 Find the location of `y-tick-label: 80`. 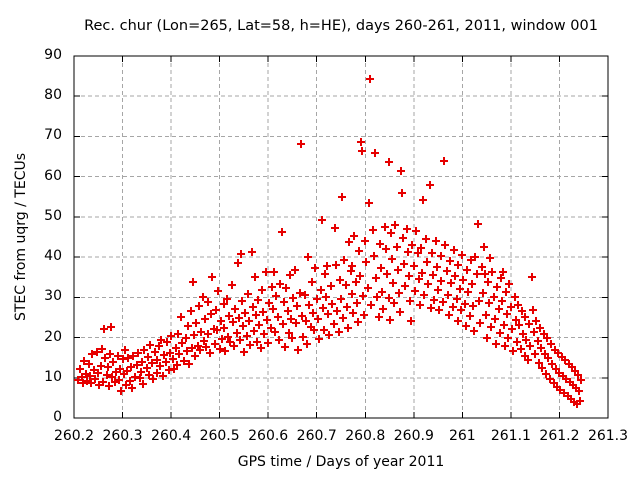

y-tick-label: 80 is located at coordinates (53, 95).